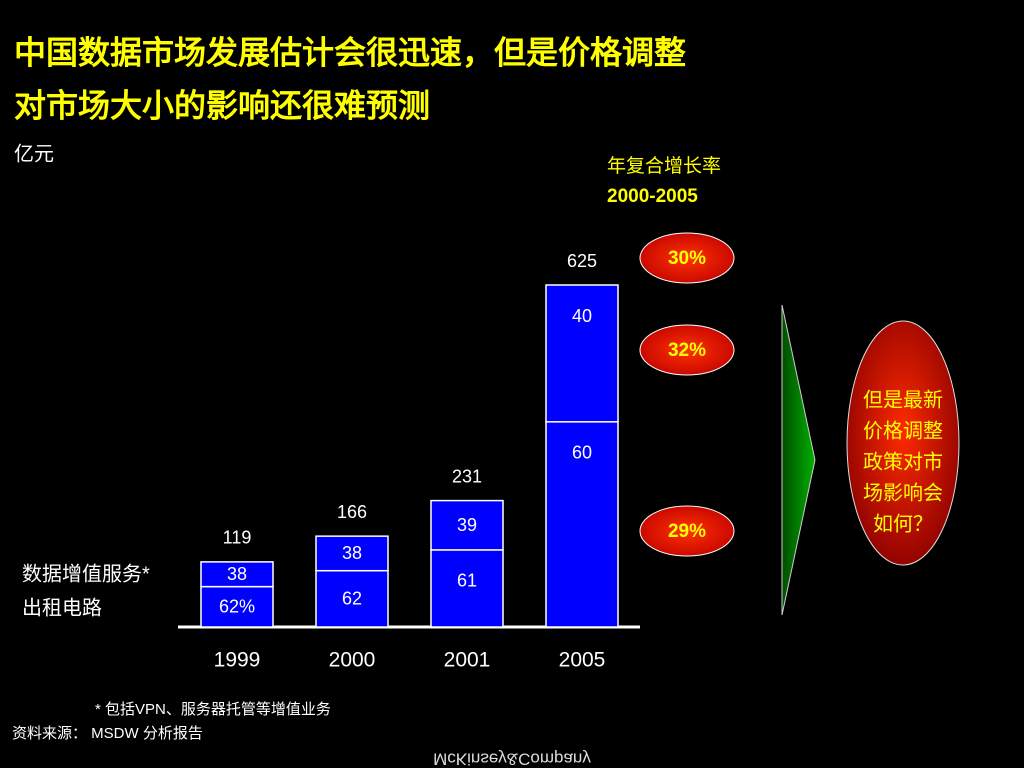  I want to click on callout-text: 场影响会, so click(903, 492).